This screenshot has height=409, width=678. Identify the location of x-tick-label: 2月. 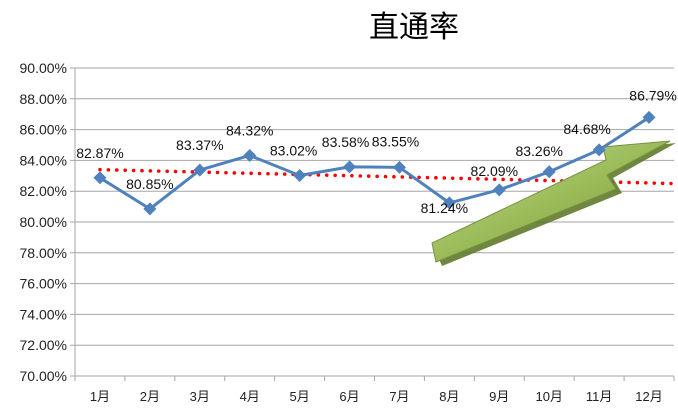
(150, 396).